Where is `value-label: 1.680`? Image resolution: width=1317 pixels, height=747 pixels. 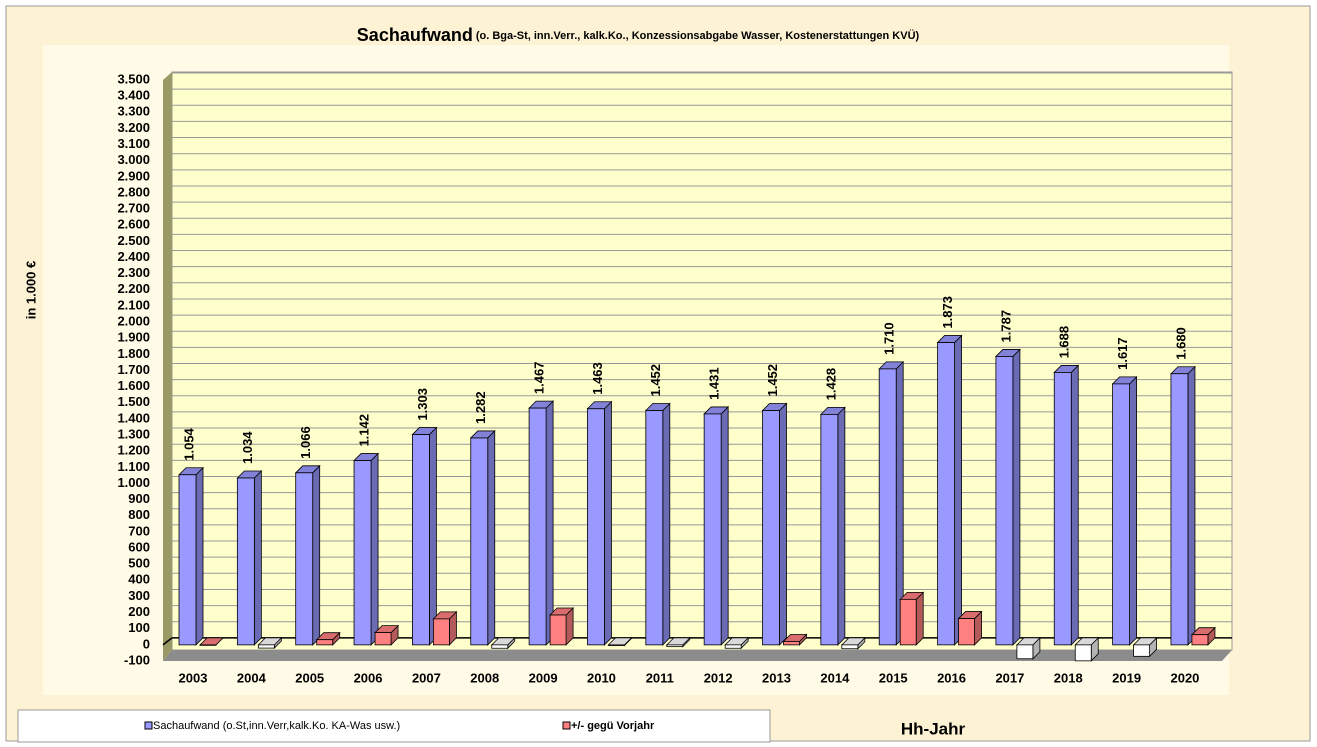
value-label: 1.680 is located at coordinates (1180, 343).